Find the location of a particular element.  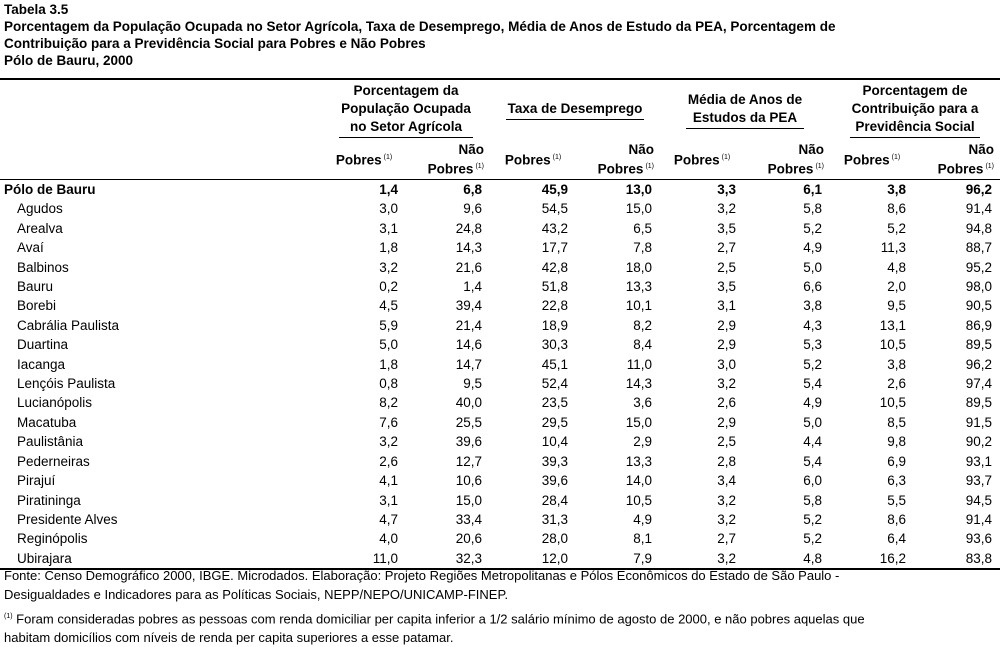

row-municipio-name: Borebi is located at coordinates (37, 306).